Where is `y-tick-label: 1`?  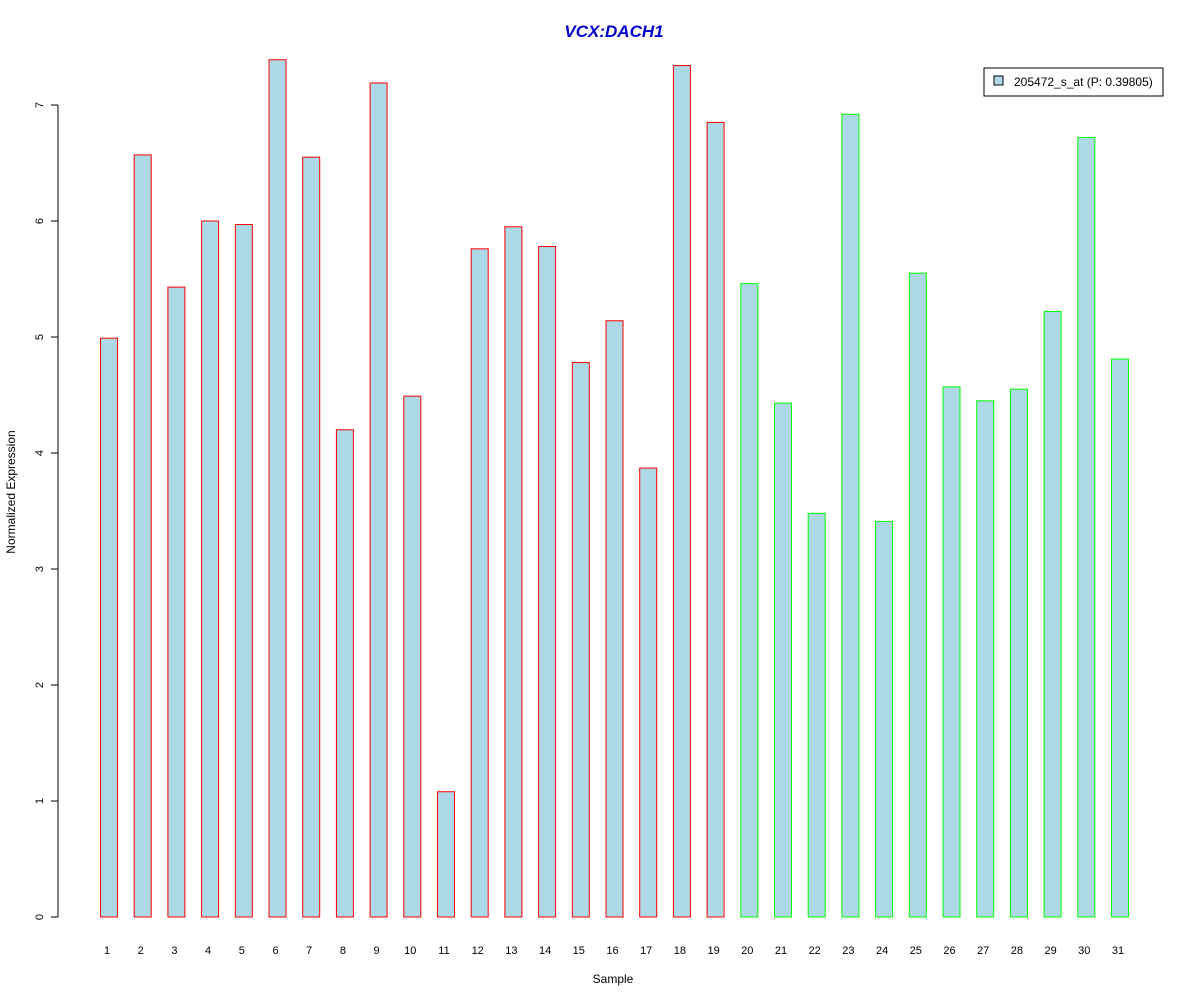
y-tick-label: 1 is located at coordinates (40, 801).